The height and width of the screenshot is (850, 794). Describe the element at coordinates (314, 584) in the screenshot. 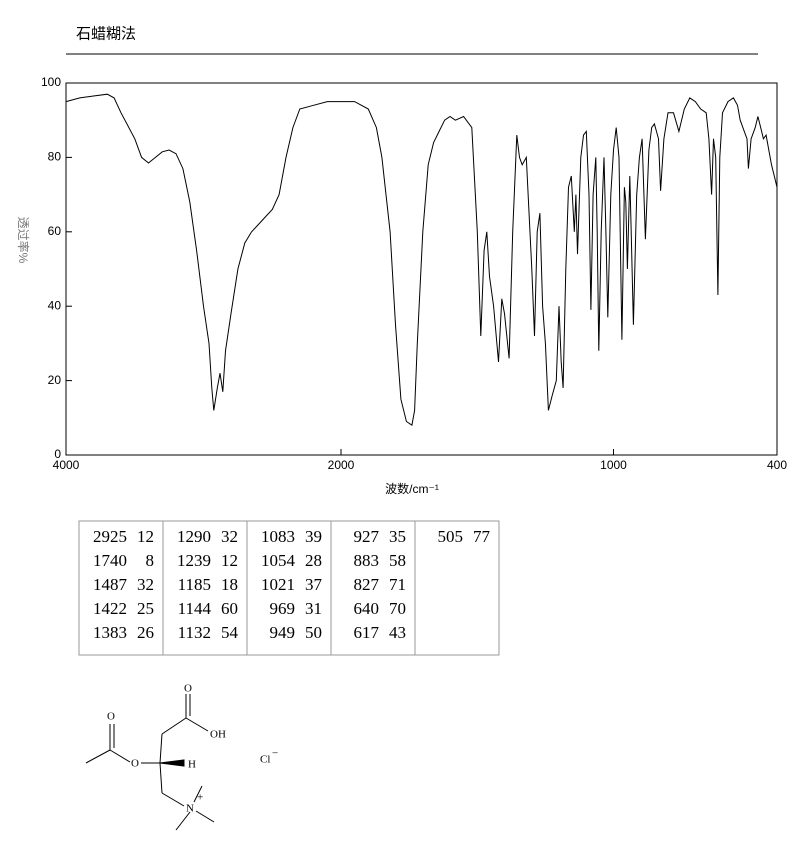

I see `peak-transmittance: 37` at that location.